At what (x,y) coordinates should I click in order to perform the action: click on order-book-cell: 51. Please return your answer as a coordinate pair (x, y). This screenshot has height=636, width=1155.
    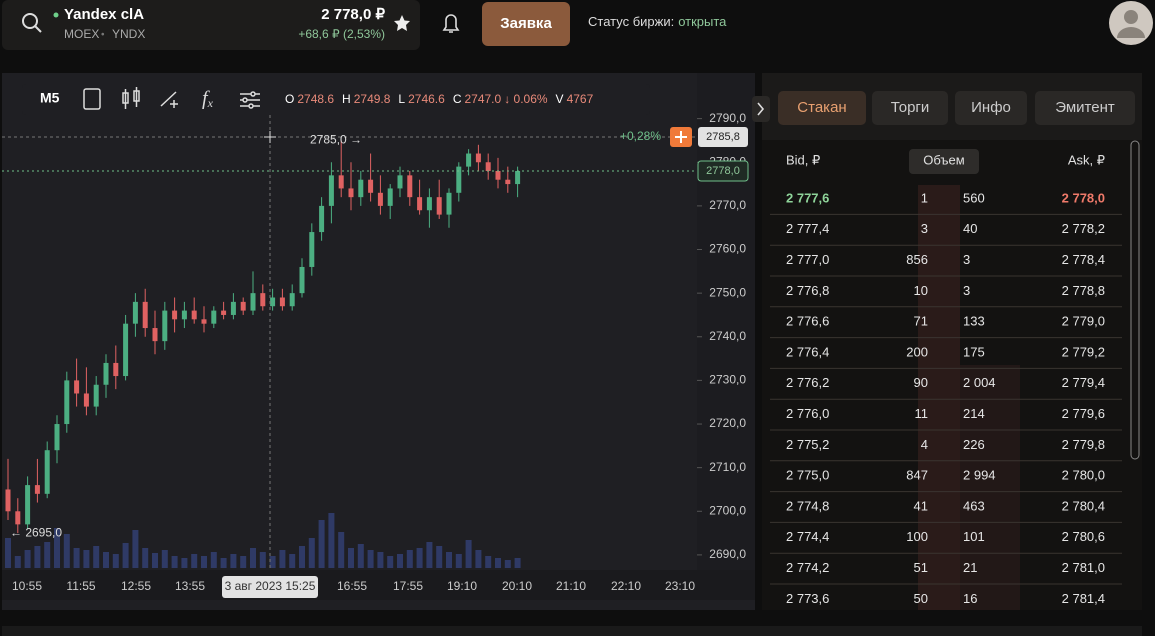
    Looking at the image, I should click on (921, 567).